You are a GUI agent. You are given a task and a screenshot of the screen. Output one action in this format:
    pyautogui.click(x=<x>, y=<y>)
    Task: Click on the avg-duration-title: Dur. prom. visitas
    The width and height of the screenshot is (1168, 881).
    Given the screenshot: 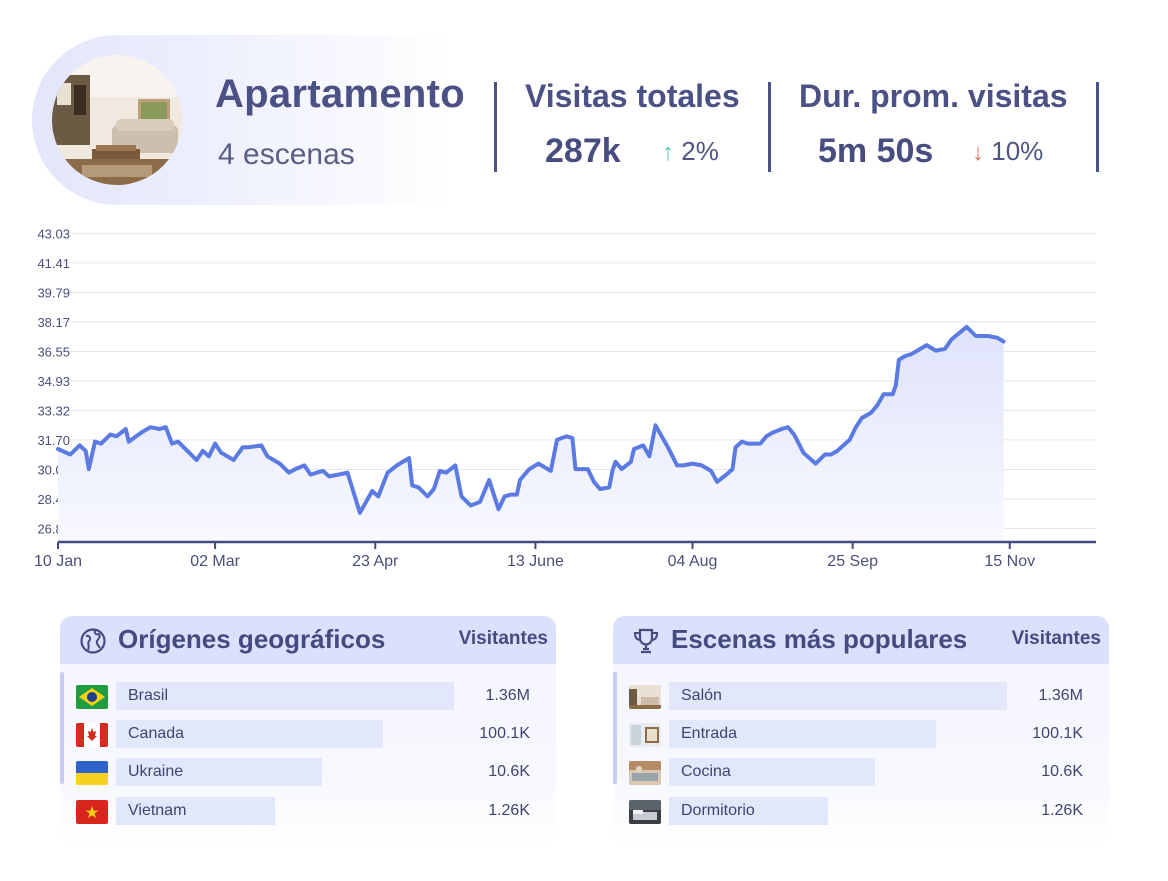 What is the action you would take?
    pyautogui.click(x=933, y=96)
    